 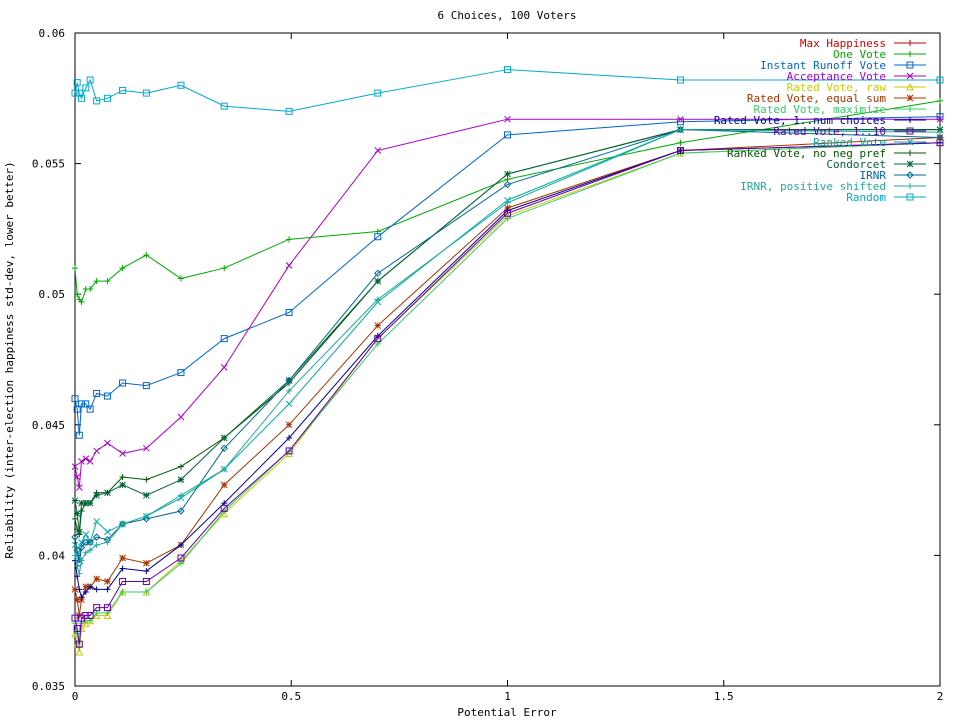 I want to click on y-tick-label: 0.06, so click(x=52, y=33).